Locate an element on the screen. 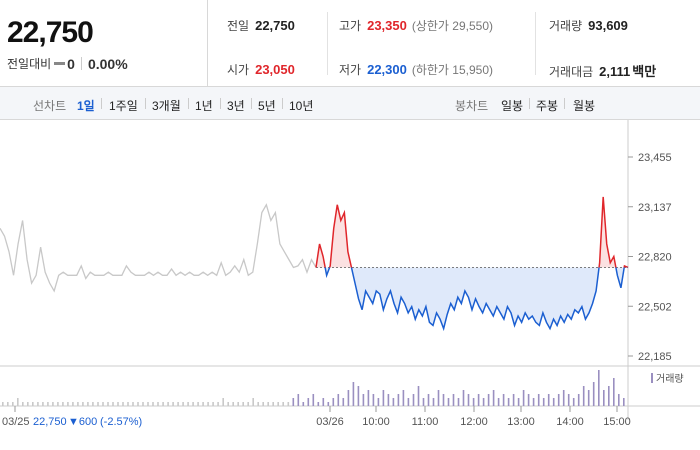 Image resolution: width=700 pixels, height=450 pixels. volume-value: 93,609 is located at coordinates (608, 25).